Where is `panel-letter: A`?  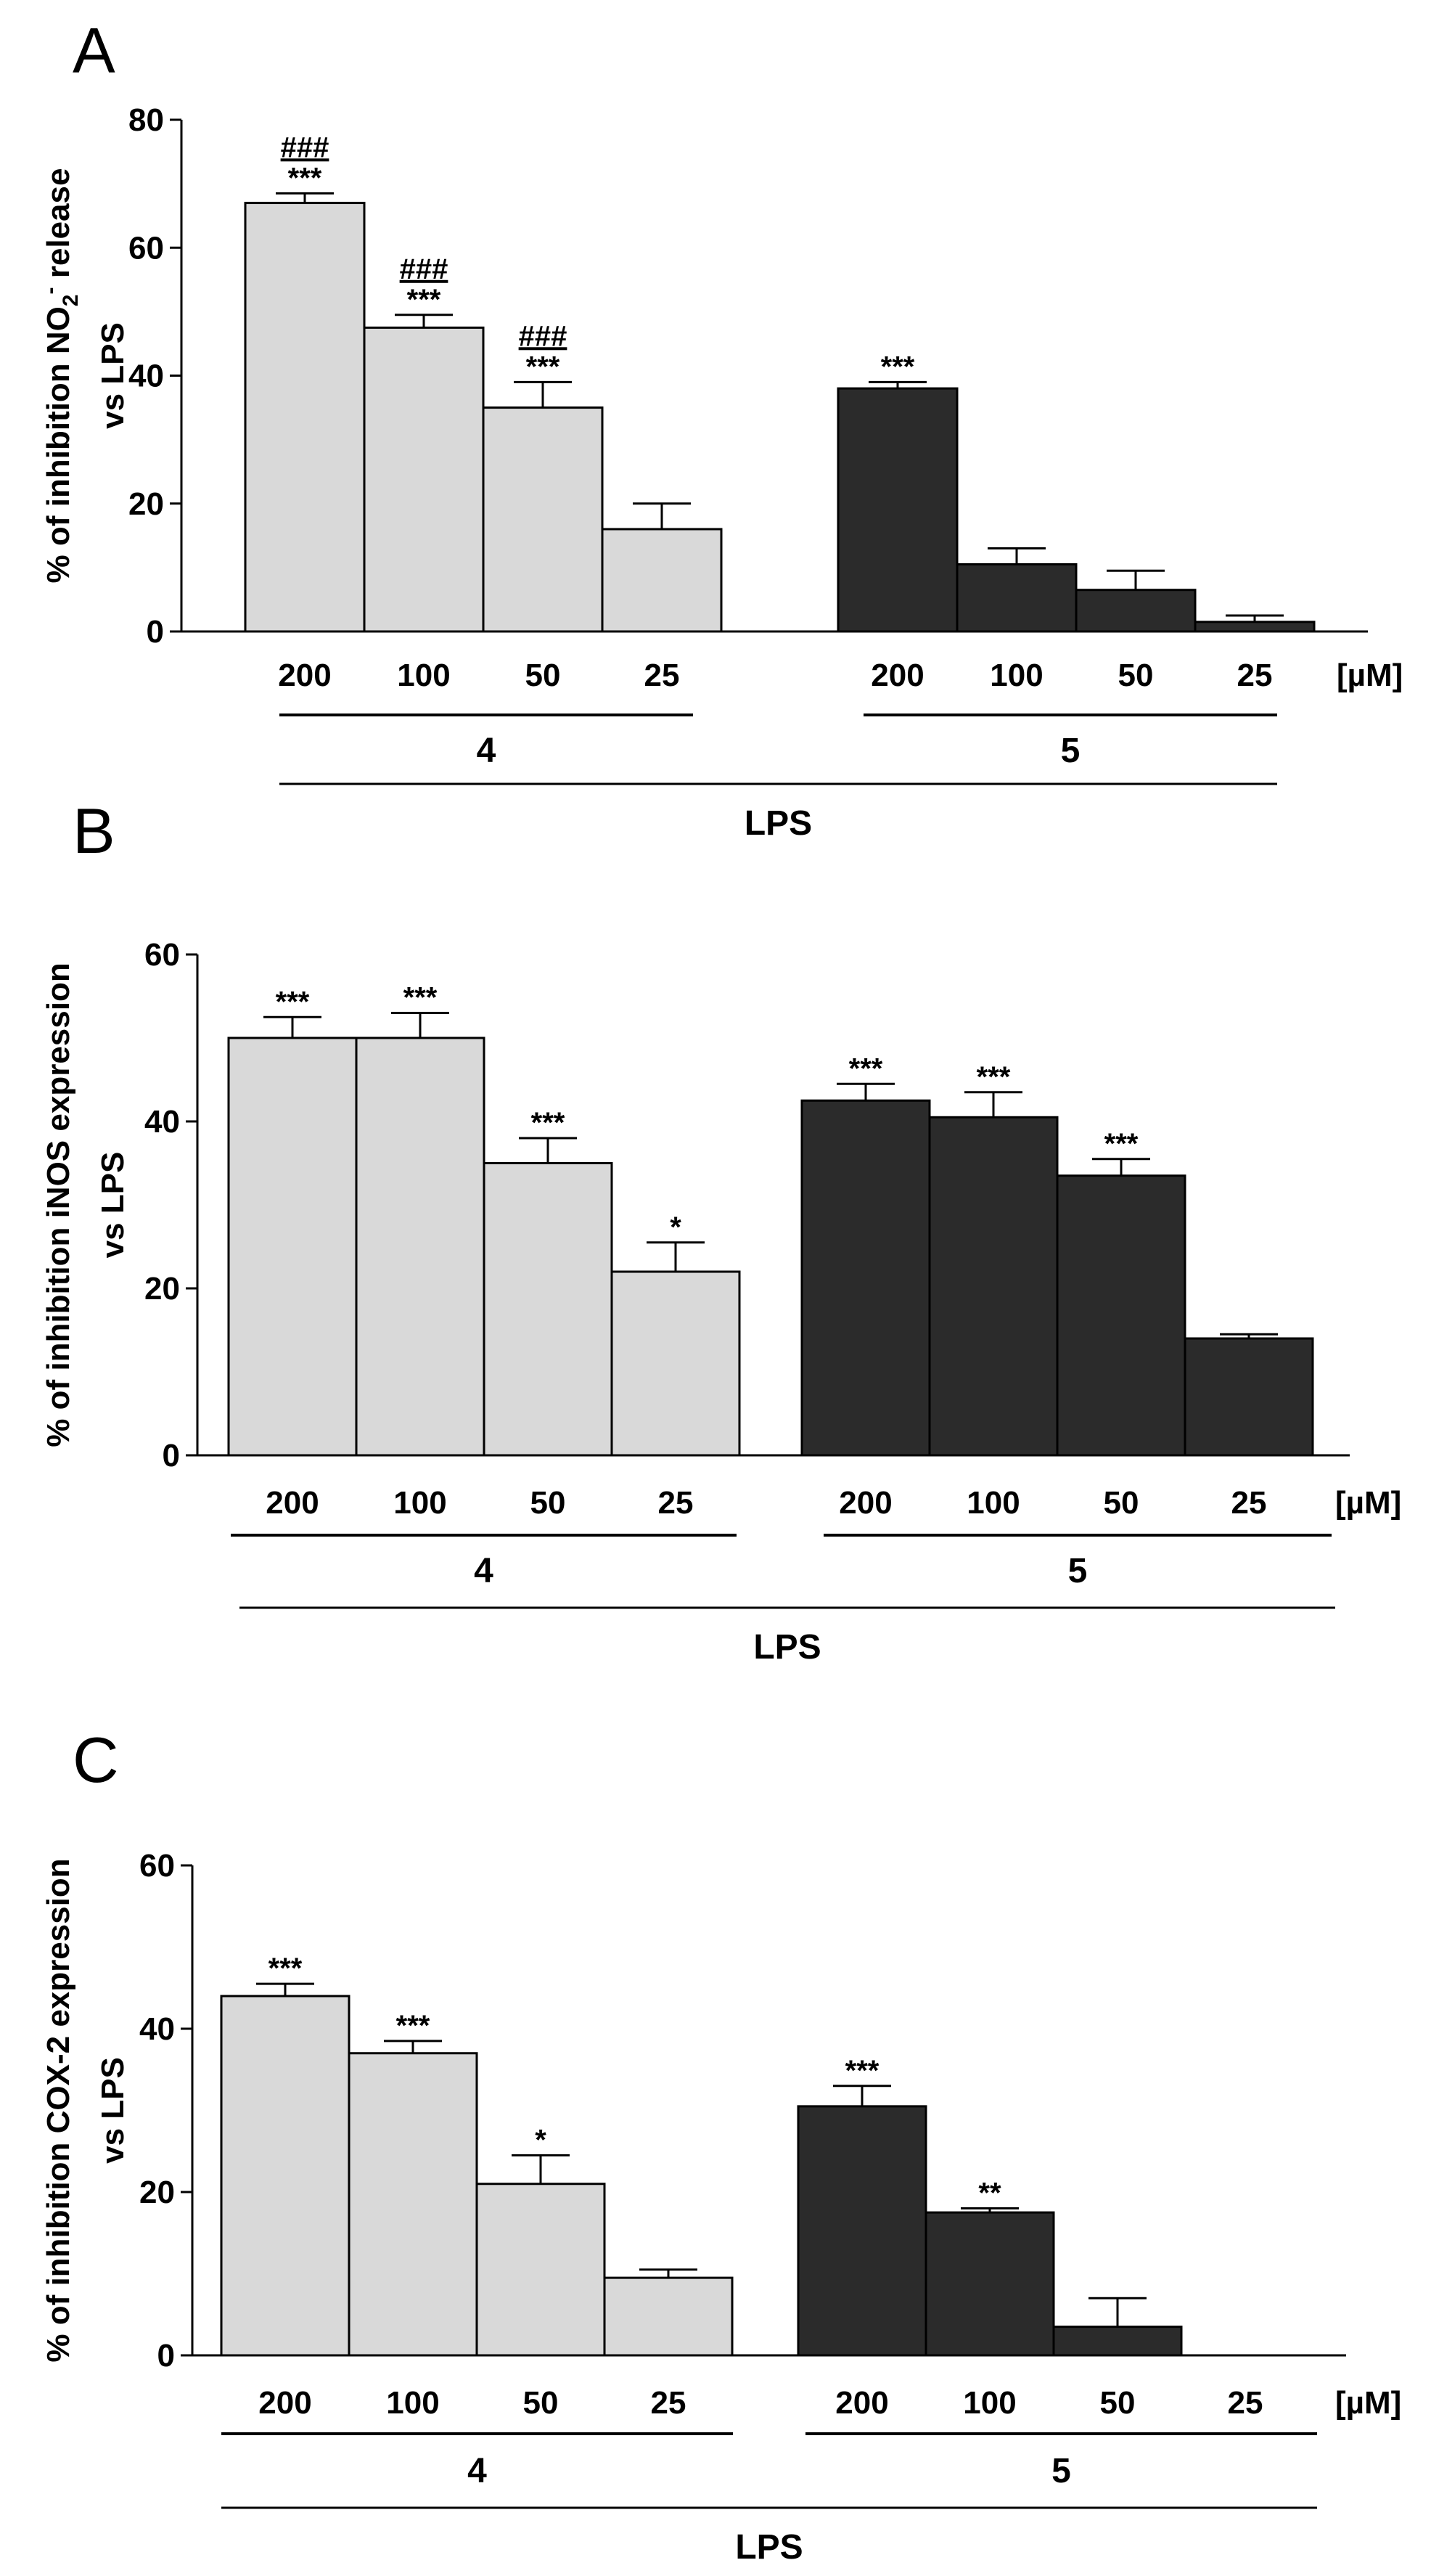 panel-letter: A is located at coordinates (94, 50).